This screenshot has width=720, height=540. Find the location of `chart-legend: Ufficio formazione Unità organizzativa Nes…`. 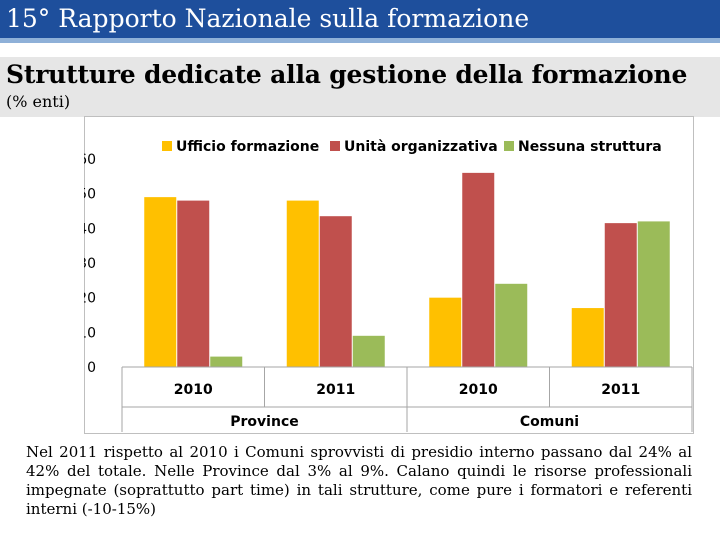

chart-legend: Ufficio formazione Unità organizzativa Nes… is located at coordinates (412, 147).